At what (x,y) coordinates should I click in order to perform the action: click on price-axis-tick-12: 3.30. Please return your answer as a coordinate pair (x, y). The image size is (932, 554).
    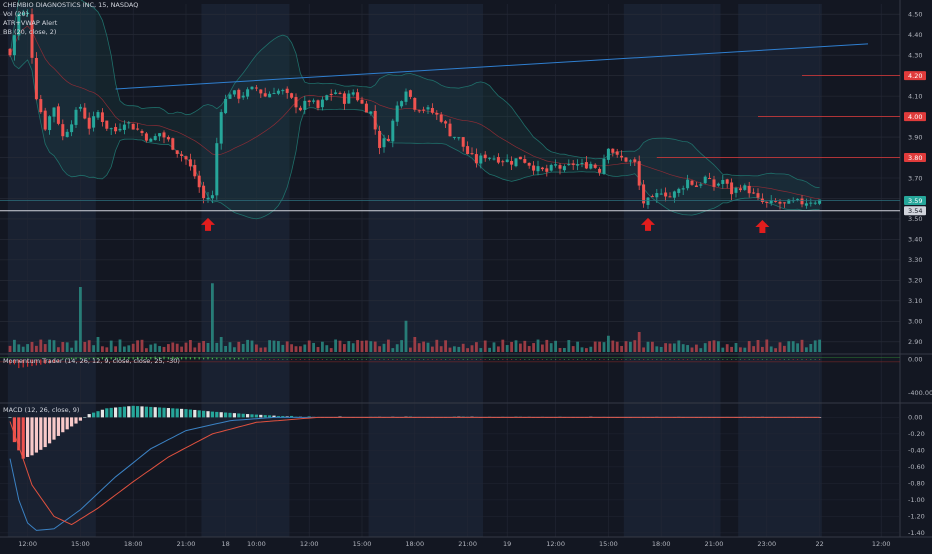
    Looking at the image, I should click on (915, 260).